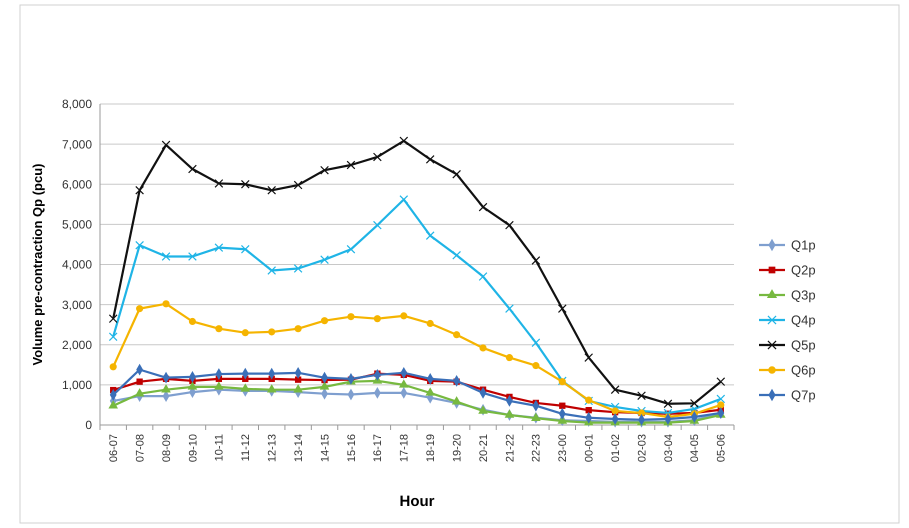 The height and width of the screenshot is (528, 909). Describe the element at coordinates (77, 104) in the screenshot. I see `y-tick-label: 8,000` at that location.